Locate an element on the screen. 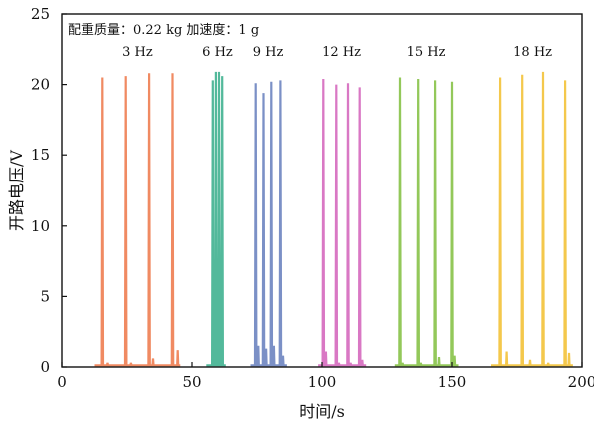 This screenshot has width=594, height=427. series-9-hz is located at coordinates (268, 223).